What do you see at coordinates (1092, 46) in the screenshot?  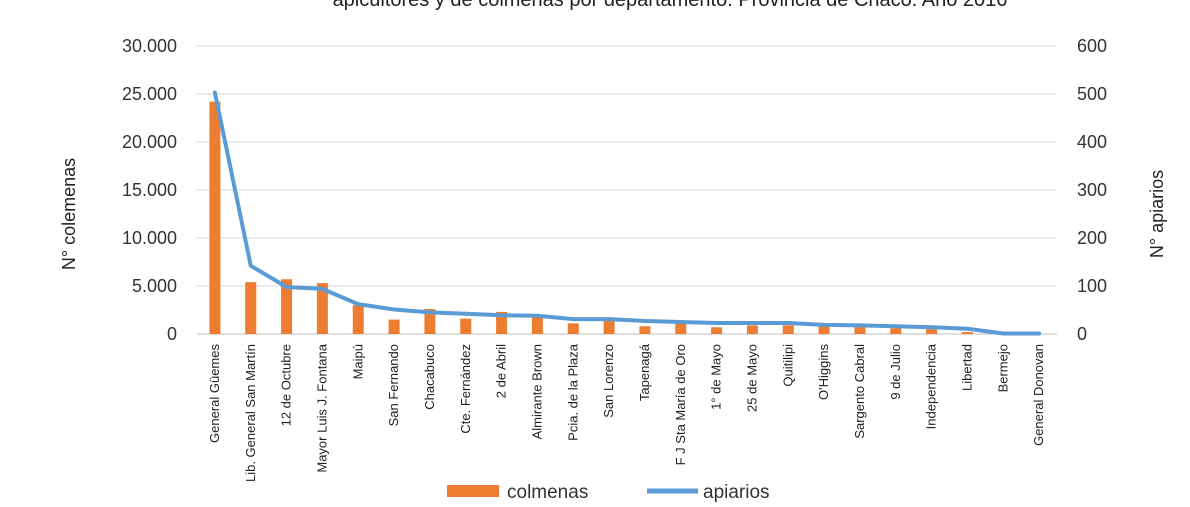 I see `y2-tick-label: 600` at bounding box center [1092, 46].